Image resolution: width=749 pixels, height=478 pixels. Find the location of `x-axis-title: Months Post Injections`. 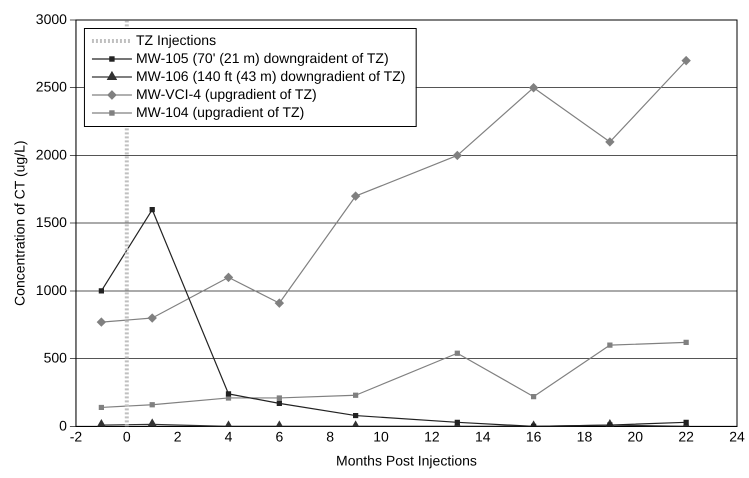

x-axis-title: Months Post Injections is located at coordinates (406, 460).